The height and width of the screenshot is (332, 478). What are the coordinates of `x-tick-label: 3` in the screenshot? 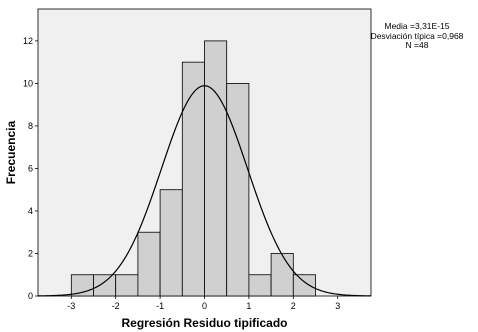 It's located at (337, 306).